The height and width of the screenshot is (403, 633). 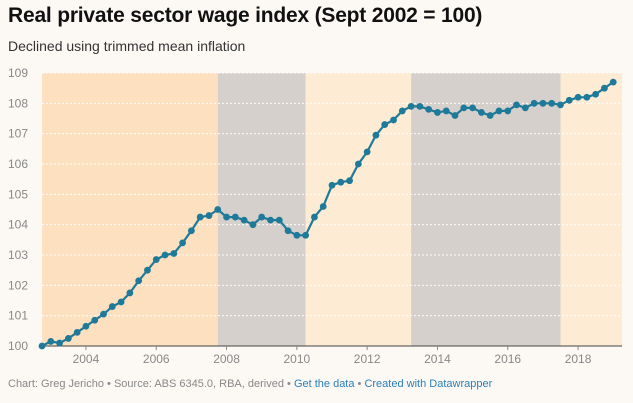 What do you see at coordinates (156, 359) in the screenshot?
I see `x-tick-label: 2006` at bounding box center [156, 359].